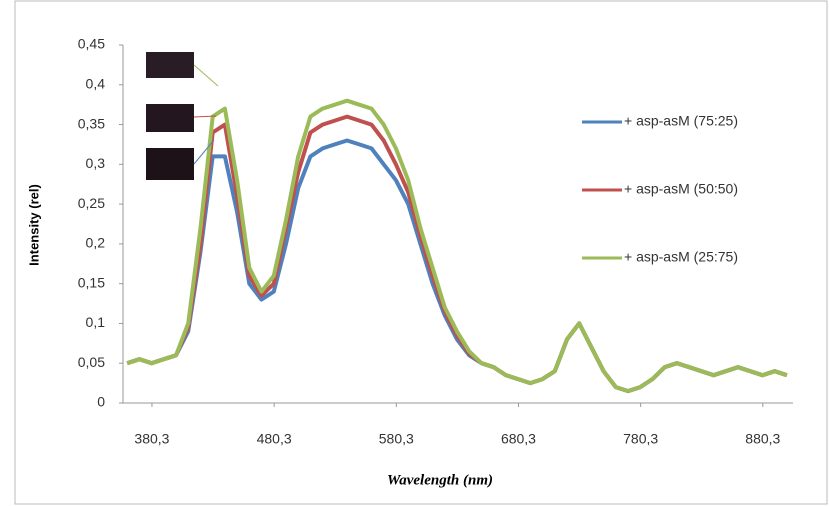 This screenshot has height=506, width=829. Describe the element at coordinates (274, 439) in the screenshot. I see `x-tick-label: 480,3` at that location.